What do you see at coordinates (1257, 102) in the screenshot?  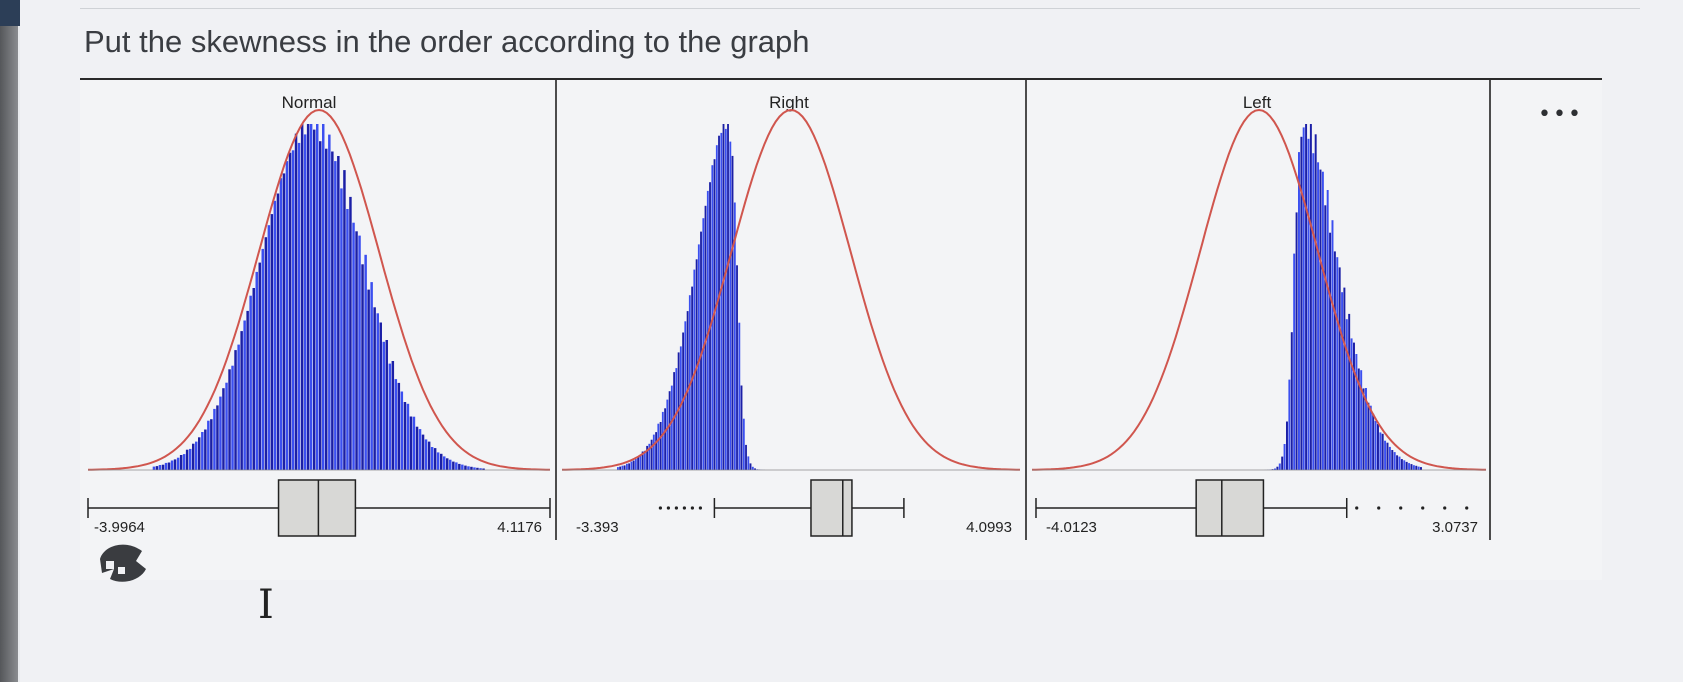 I see `panel-title: Left` at bounding box center [1257, 102].